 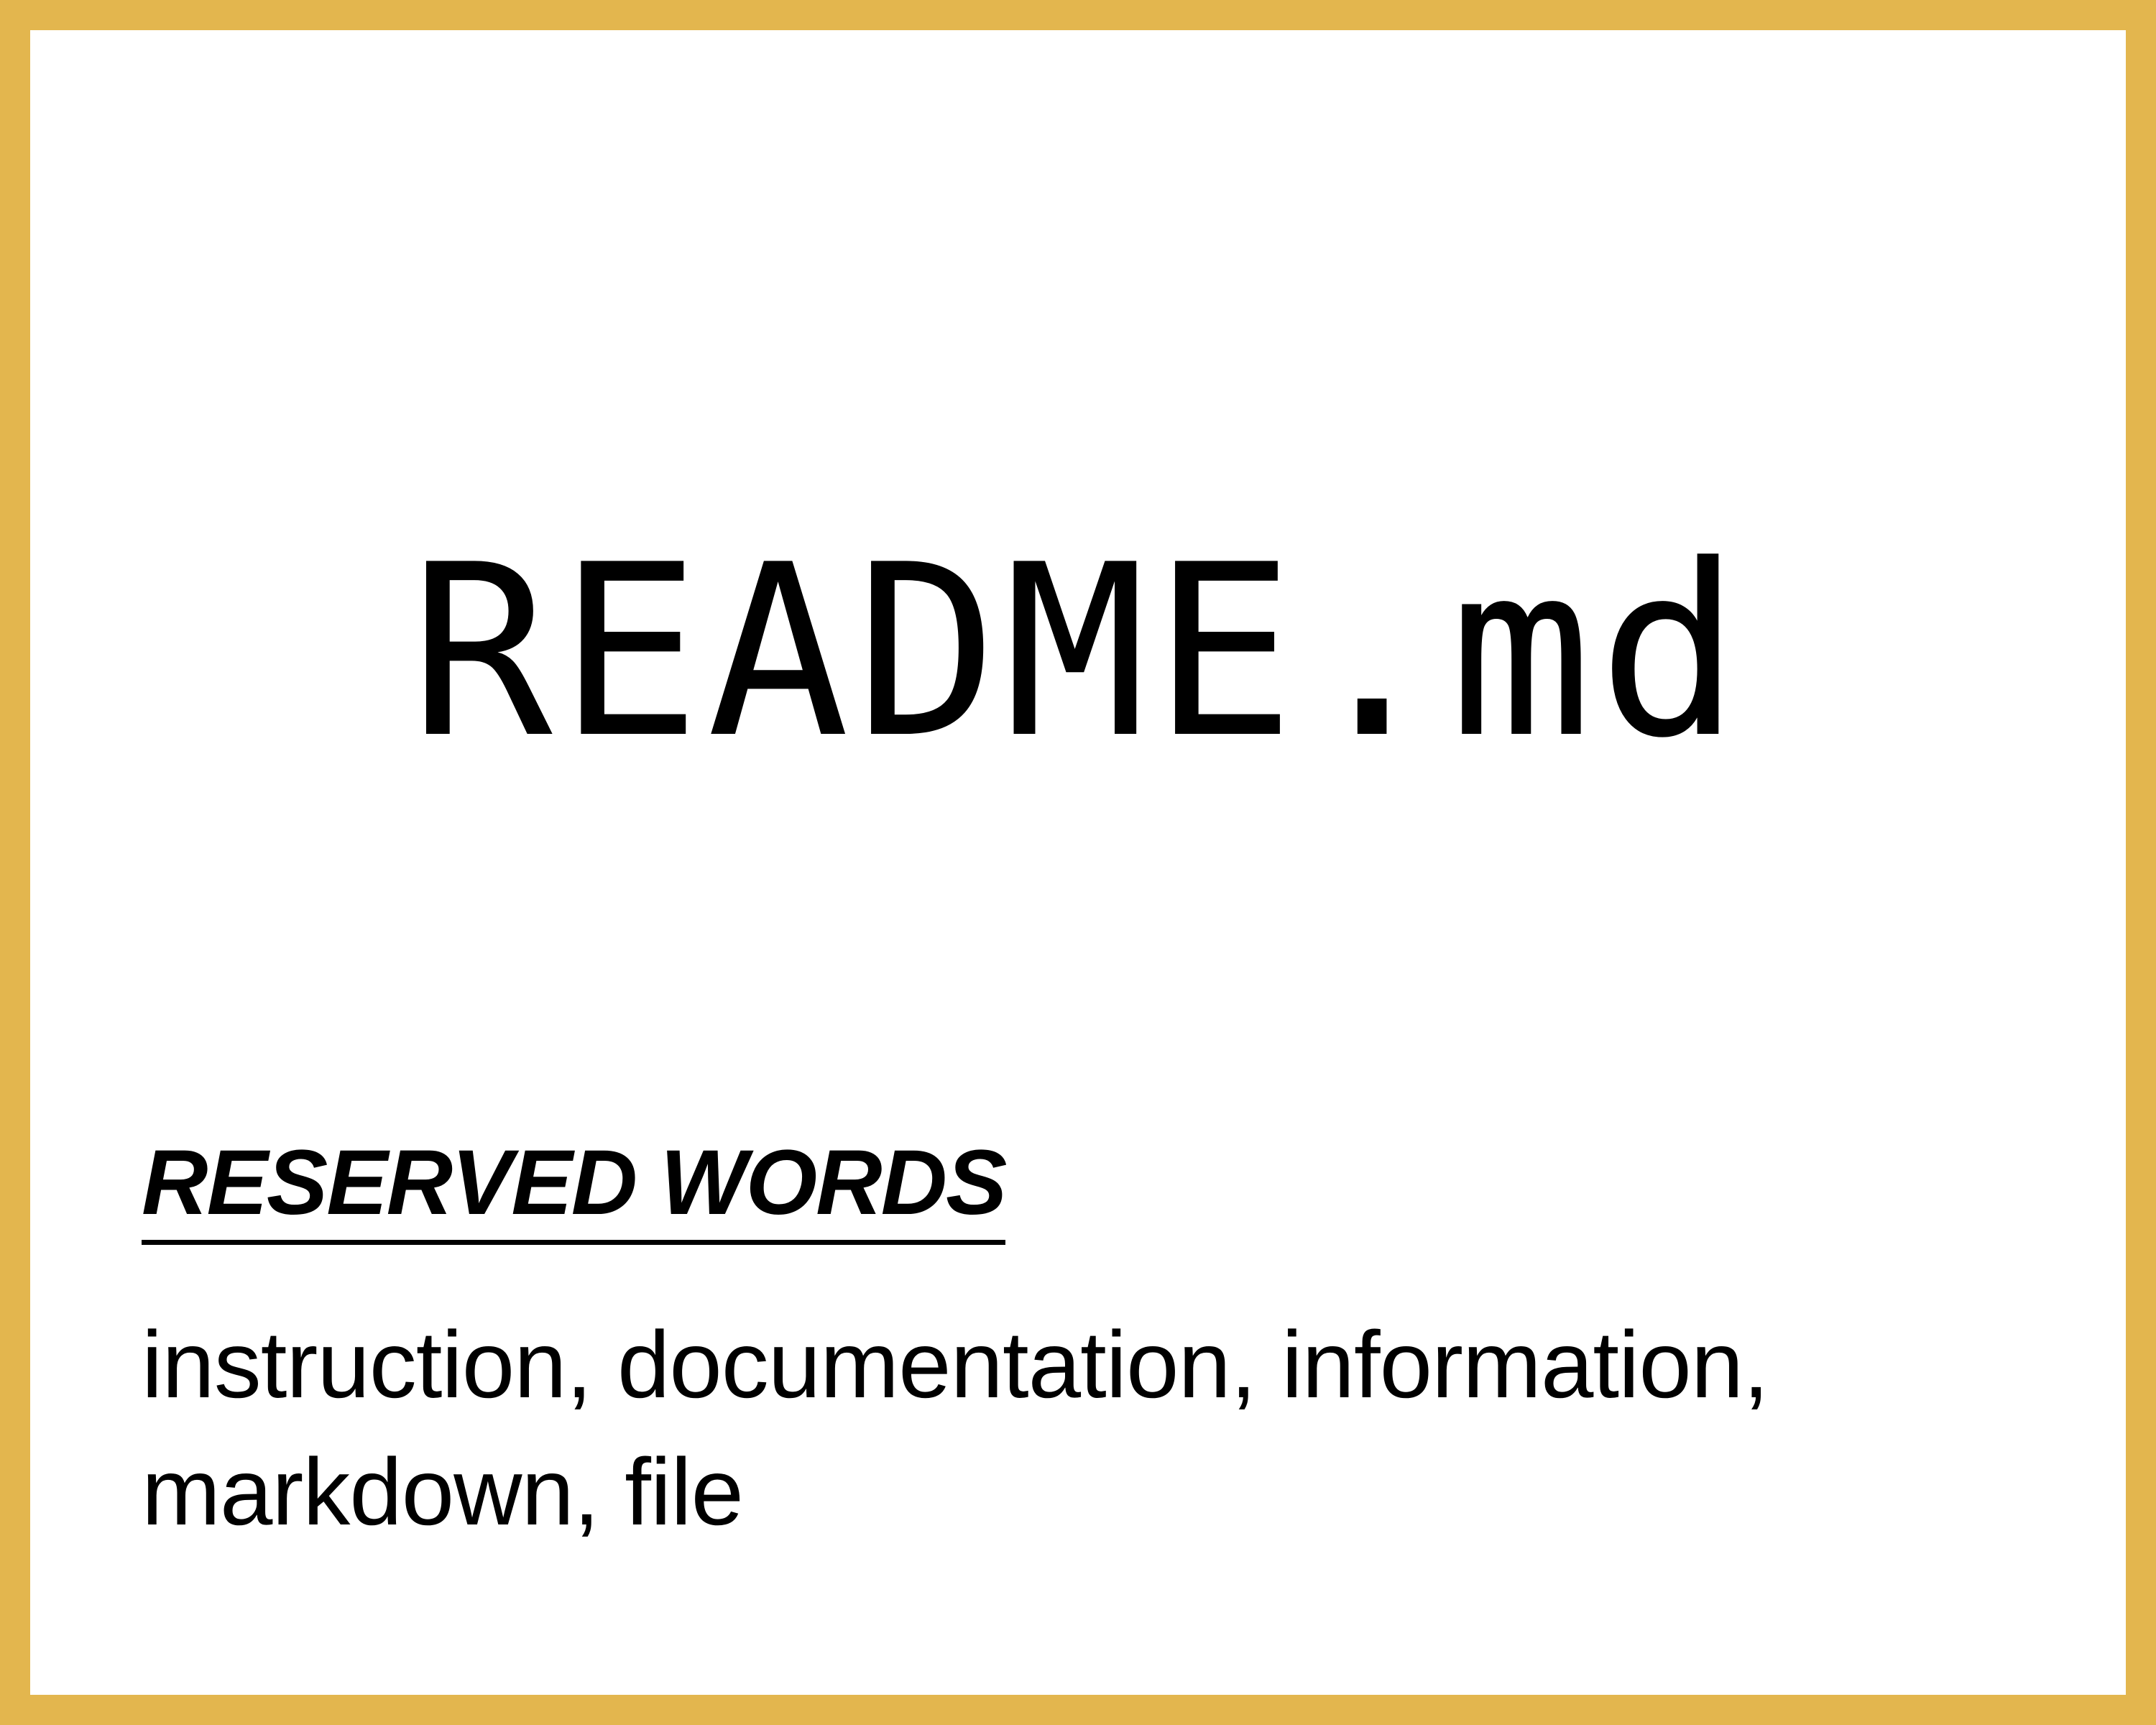 I want to click on reserved-words-line-2: markdown, file, so click(x=443, y=1492).